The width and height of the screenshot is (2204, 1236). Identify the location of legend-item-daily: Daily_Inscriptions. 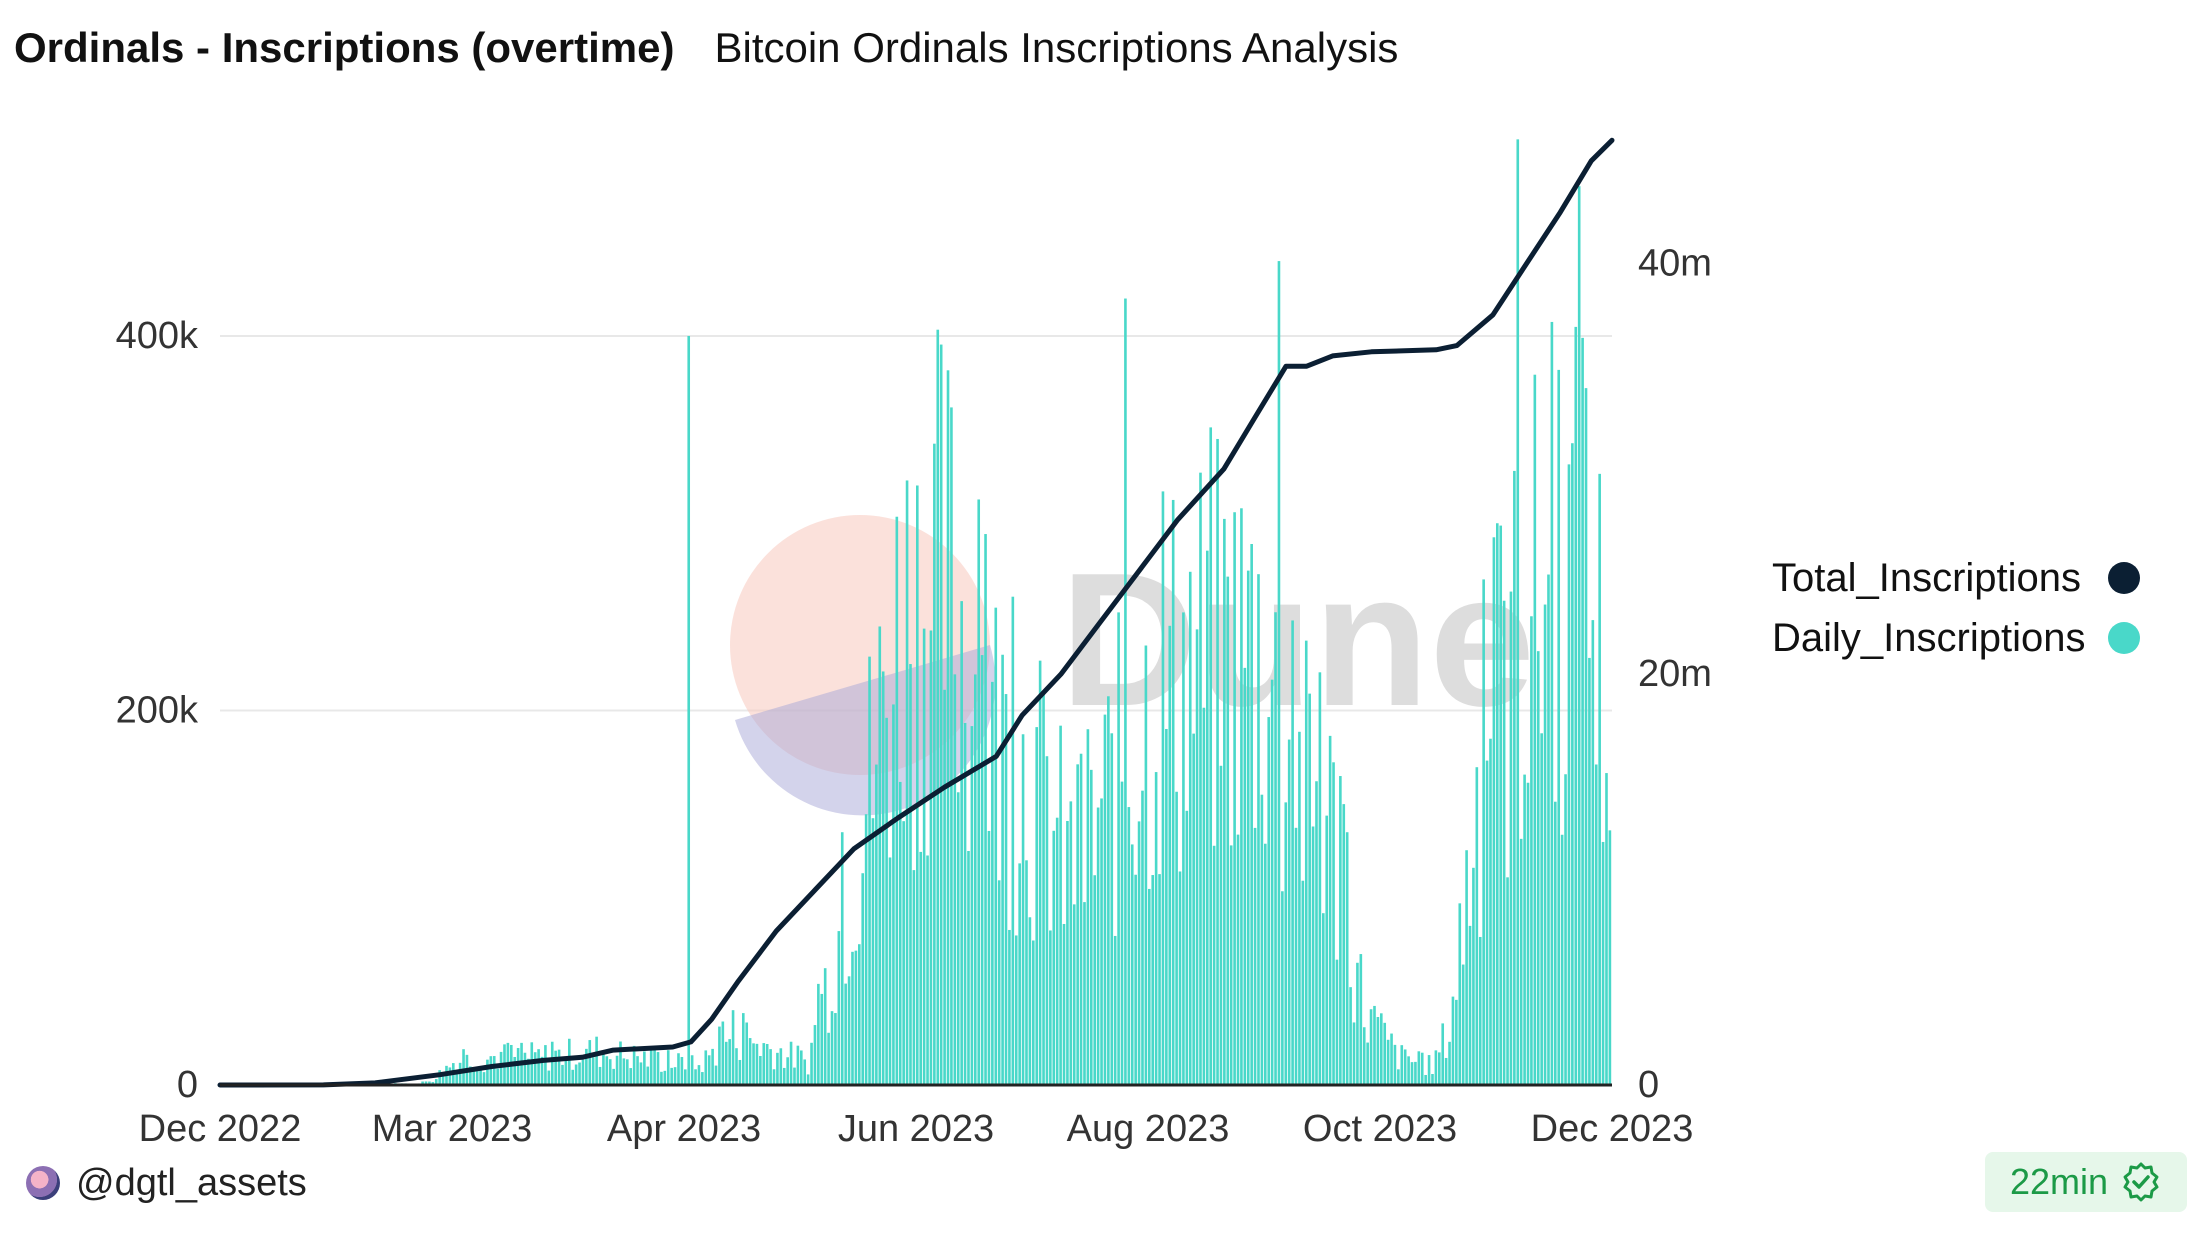
(1956, 638).